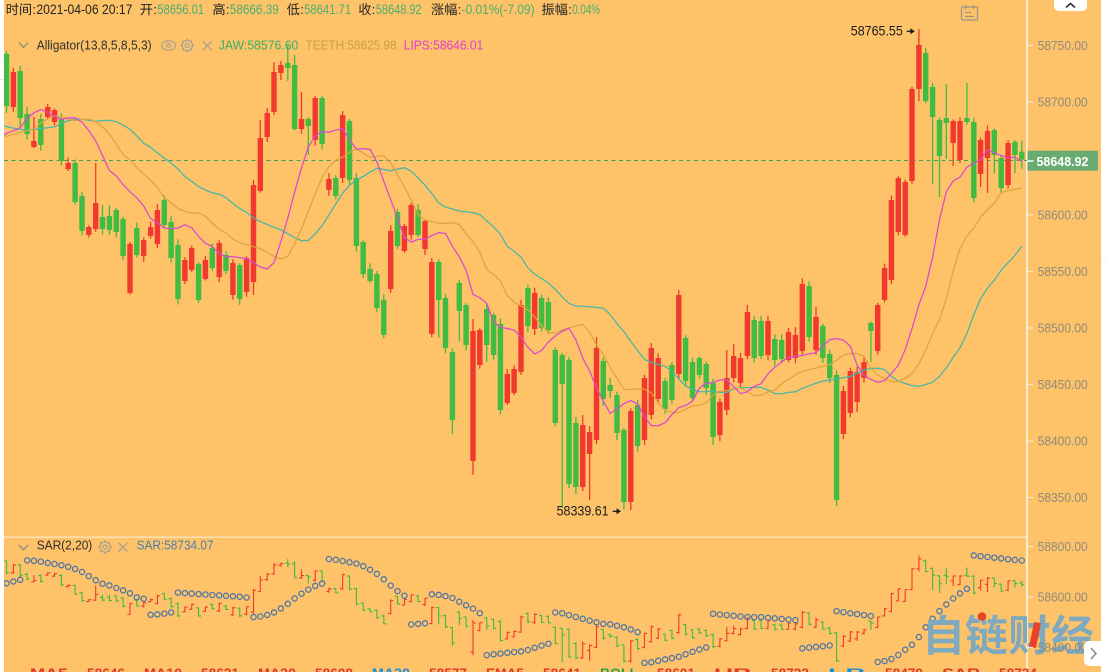 Image resolution: width=1107 pixels, height=672 pixels. What do you see at coordinates (277, 669) in the screenshot?
I see `svg-text: MA20` at bounding box center [277, 669].